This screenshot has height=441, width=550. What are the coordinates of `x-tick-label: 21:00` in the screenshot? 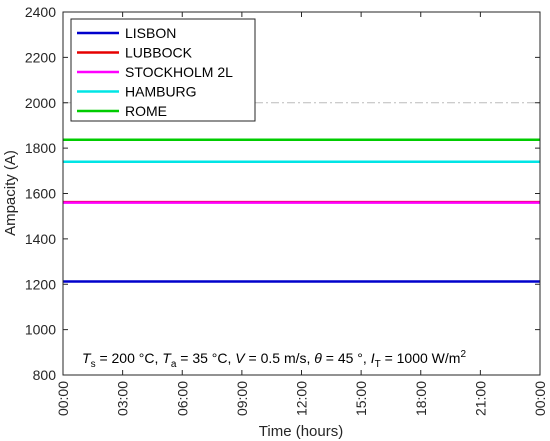 It's located at (480, 398).